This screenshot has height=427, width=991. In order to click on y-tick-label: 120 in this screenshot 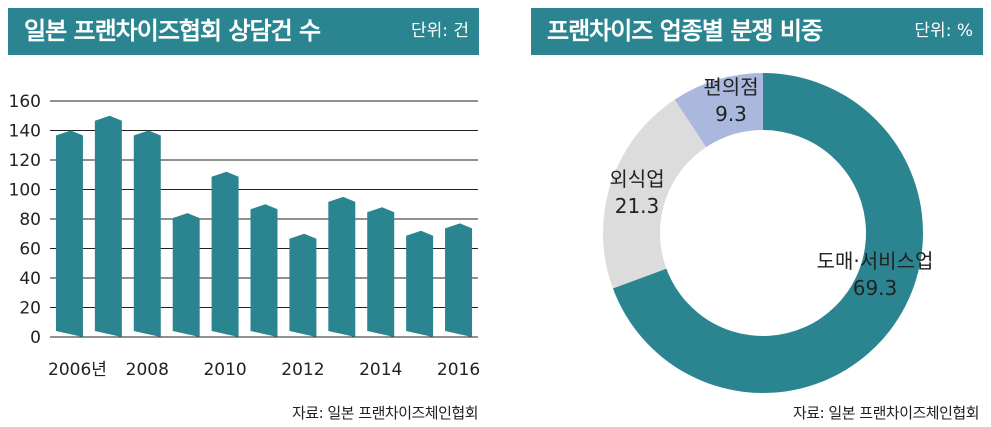, I will do `click(25, 161)`.